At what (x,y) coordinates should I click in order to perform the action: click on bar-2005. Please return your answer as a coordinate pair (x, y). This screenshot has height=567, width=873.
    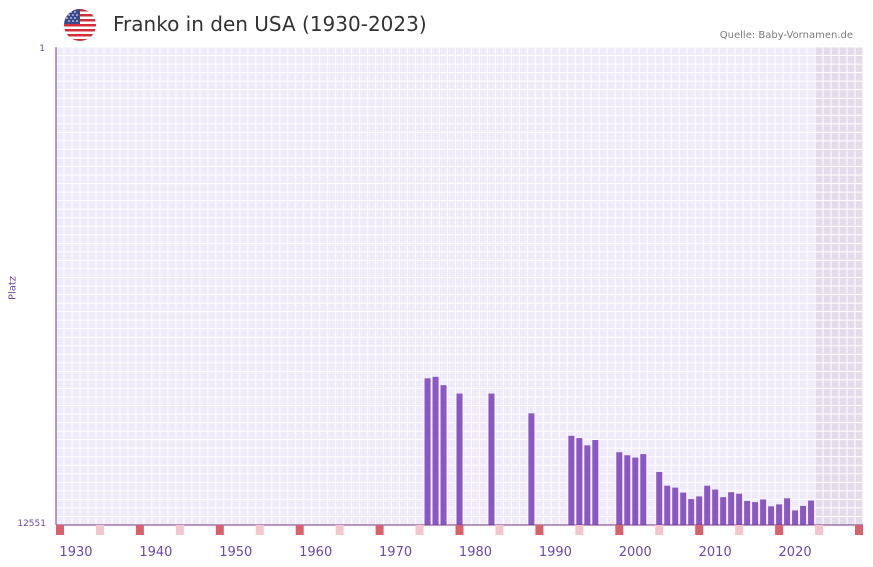
    Looking at the image, I should click on (675, 506).